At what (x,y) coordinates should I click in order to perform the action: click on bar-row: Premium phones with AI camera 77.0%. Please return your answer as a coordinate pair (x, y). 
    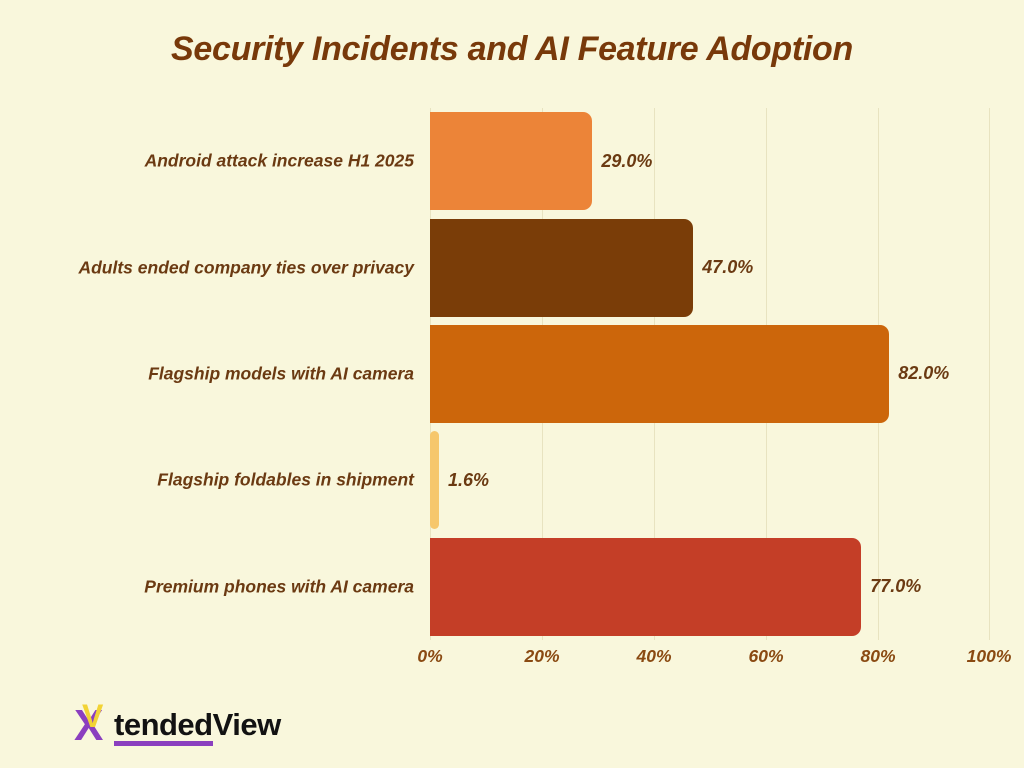
    Looking at the image, I should click on (512, 587).